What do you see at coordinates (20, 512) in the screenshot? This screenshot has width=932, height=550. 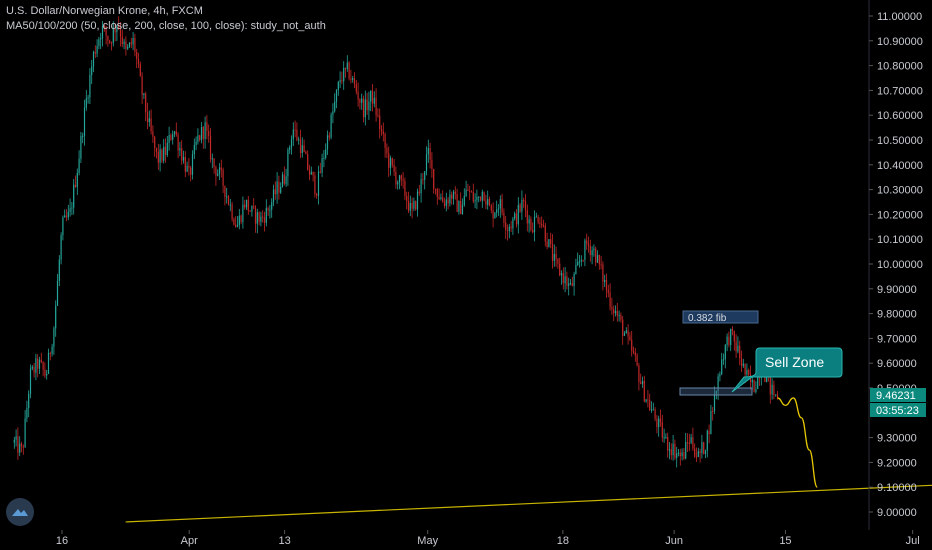 I see `tradingview-logo` at bounding box center [20, 512].